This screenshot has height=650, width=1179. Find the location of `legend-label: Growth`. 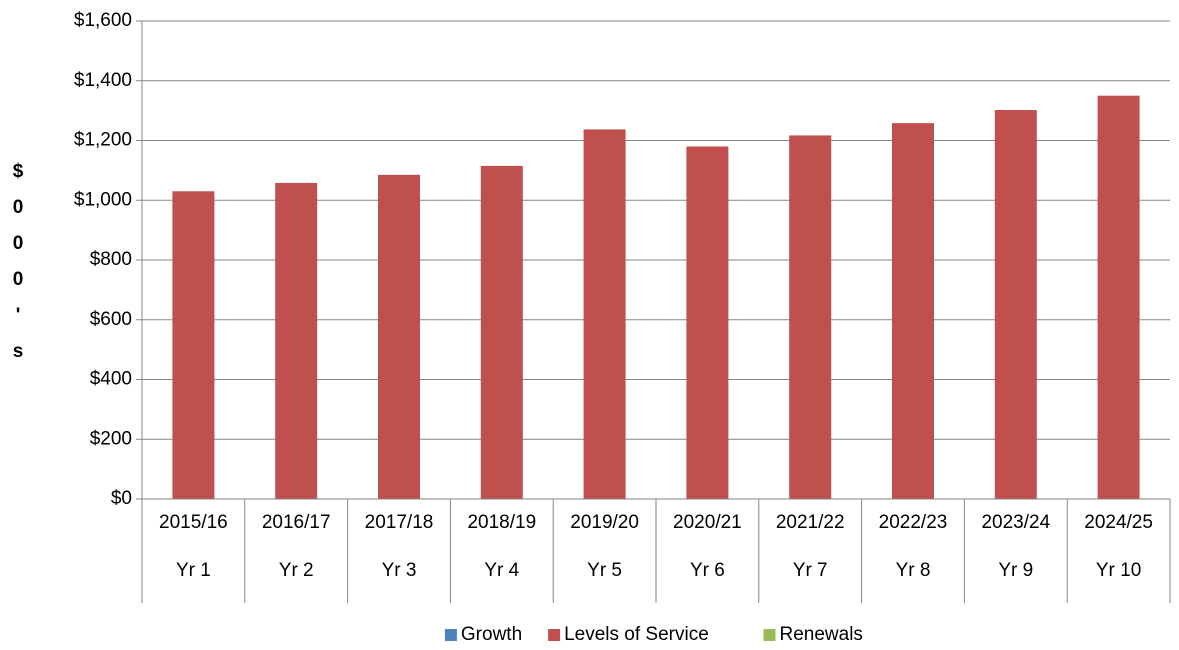

legend-label: Growth is located at coordinates (491, 634).